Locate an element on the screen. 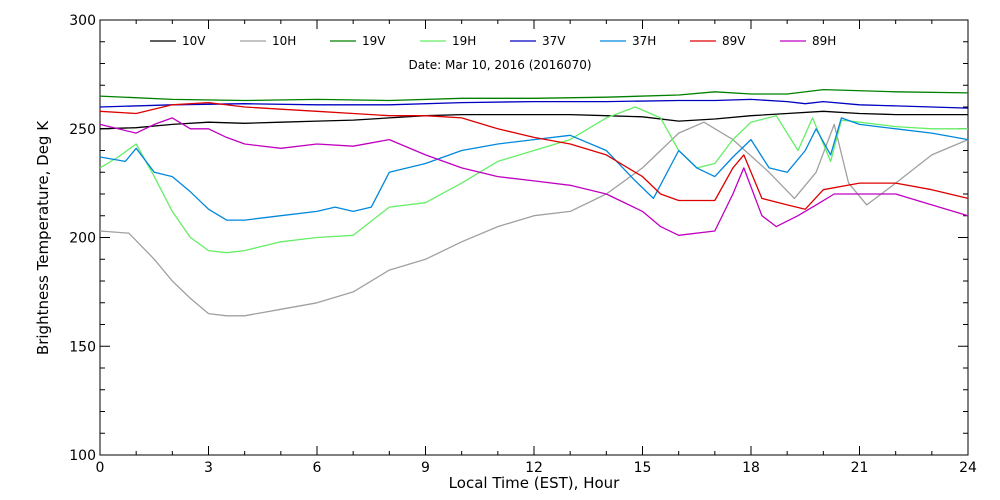 The width and height of the screenshot is (1000, 500). legend-label-37h: 37H is located at coordinates (644, 41).